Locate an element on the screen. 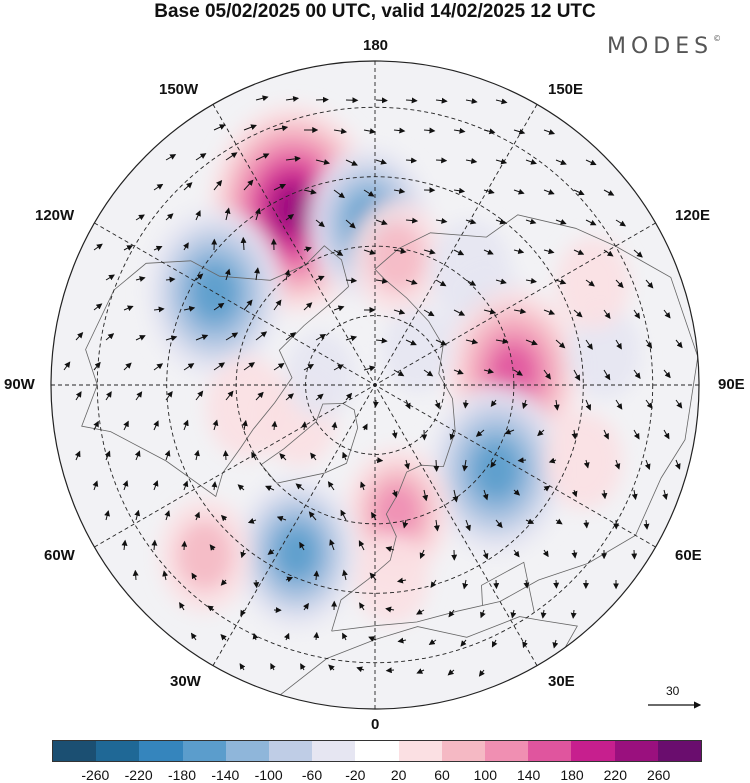 This screenshot has width=750, height=783. brand-text: MODES is located at coordinates (660, 46).